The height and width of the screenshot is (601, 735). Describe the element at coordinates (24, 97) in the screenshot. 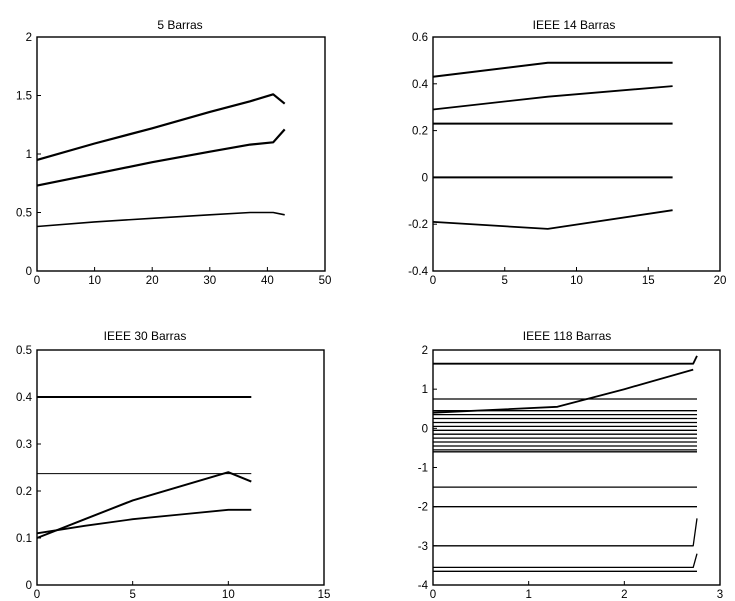

I see `y-tick-label: 1.5` at that location.